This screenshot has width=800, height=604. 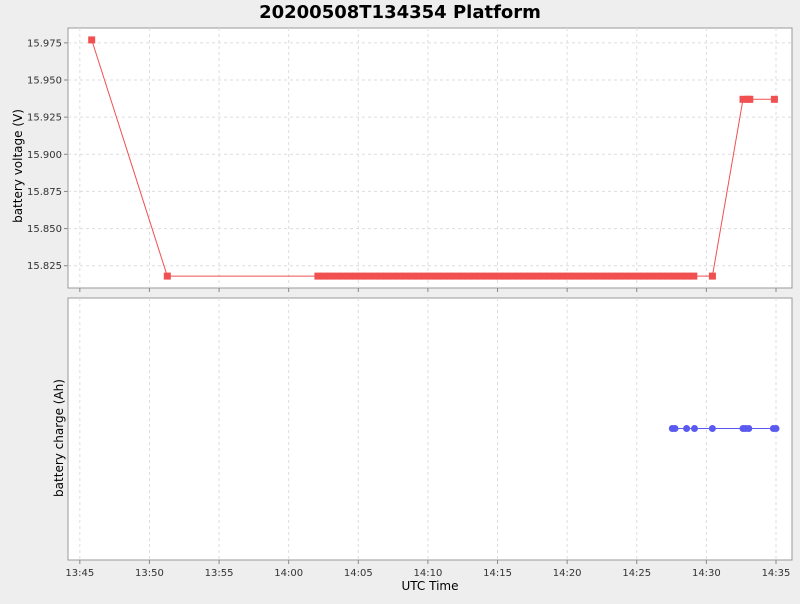 What do you see at coordinates (44, 43) in the screenshot?
I see `voltage-tick-label: 15.975` at bounding box center [44, 43].